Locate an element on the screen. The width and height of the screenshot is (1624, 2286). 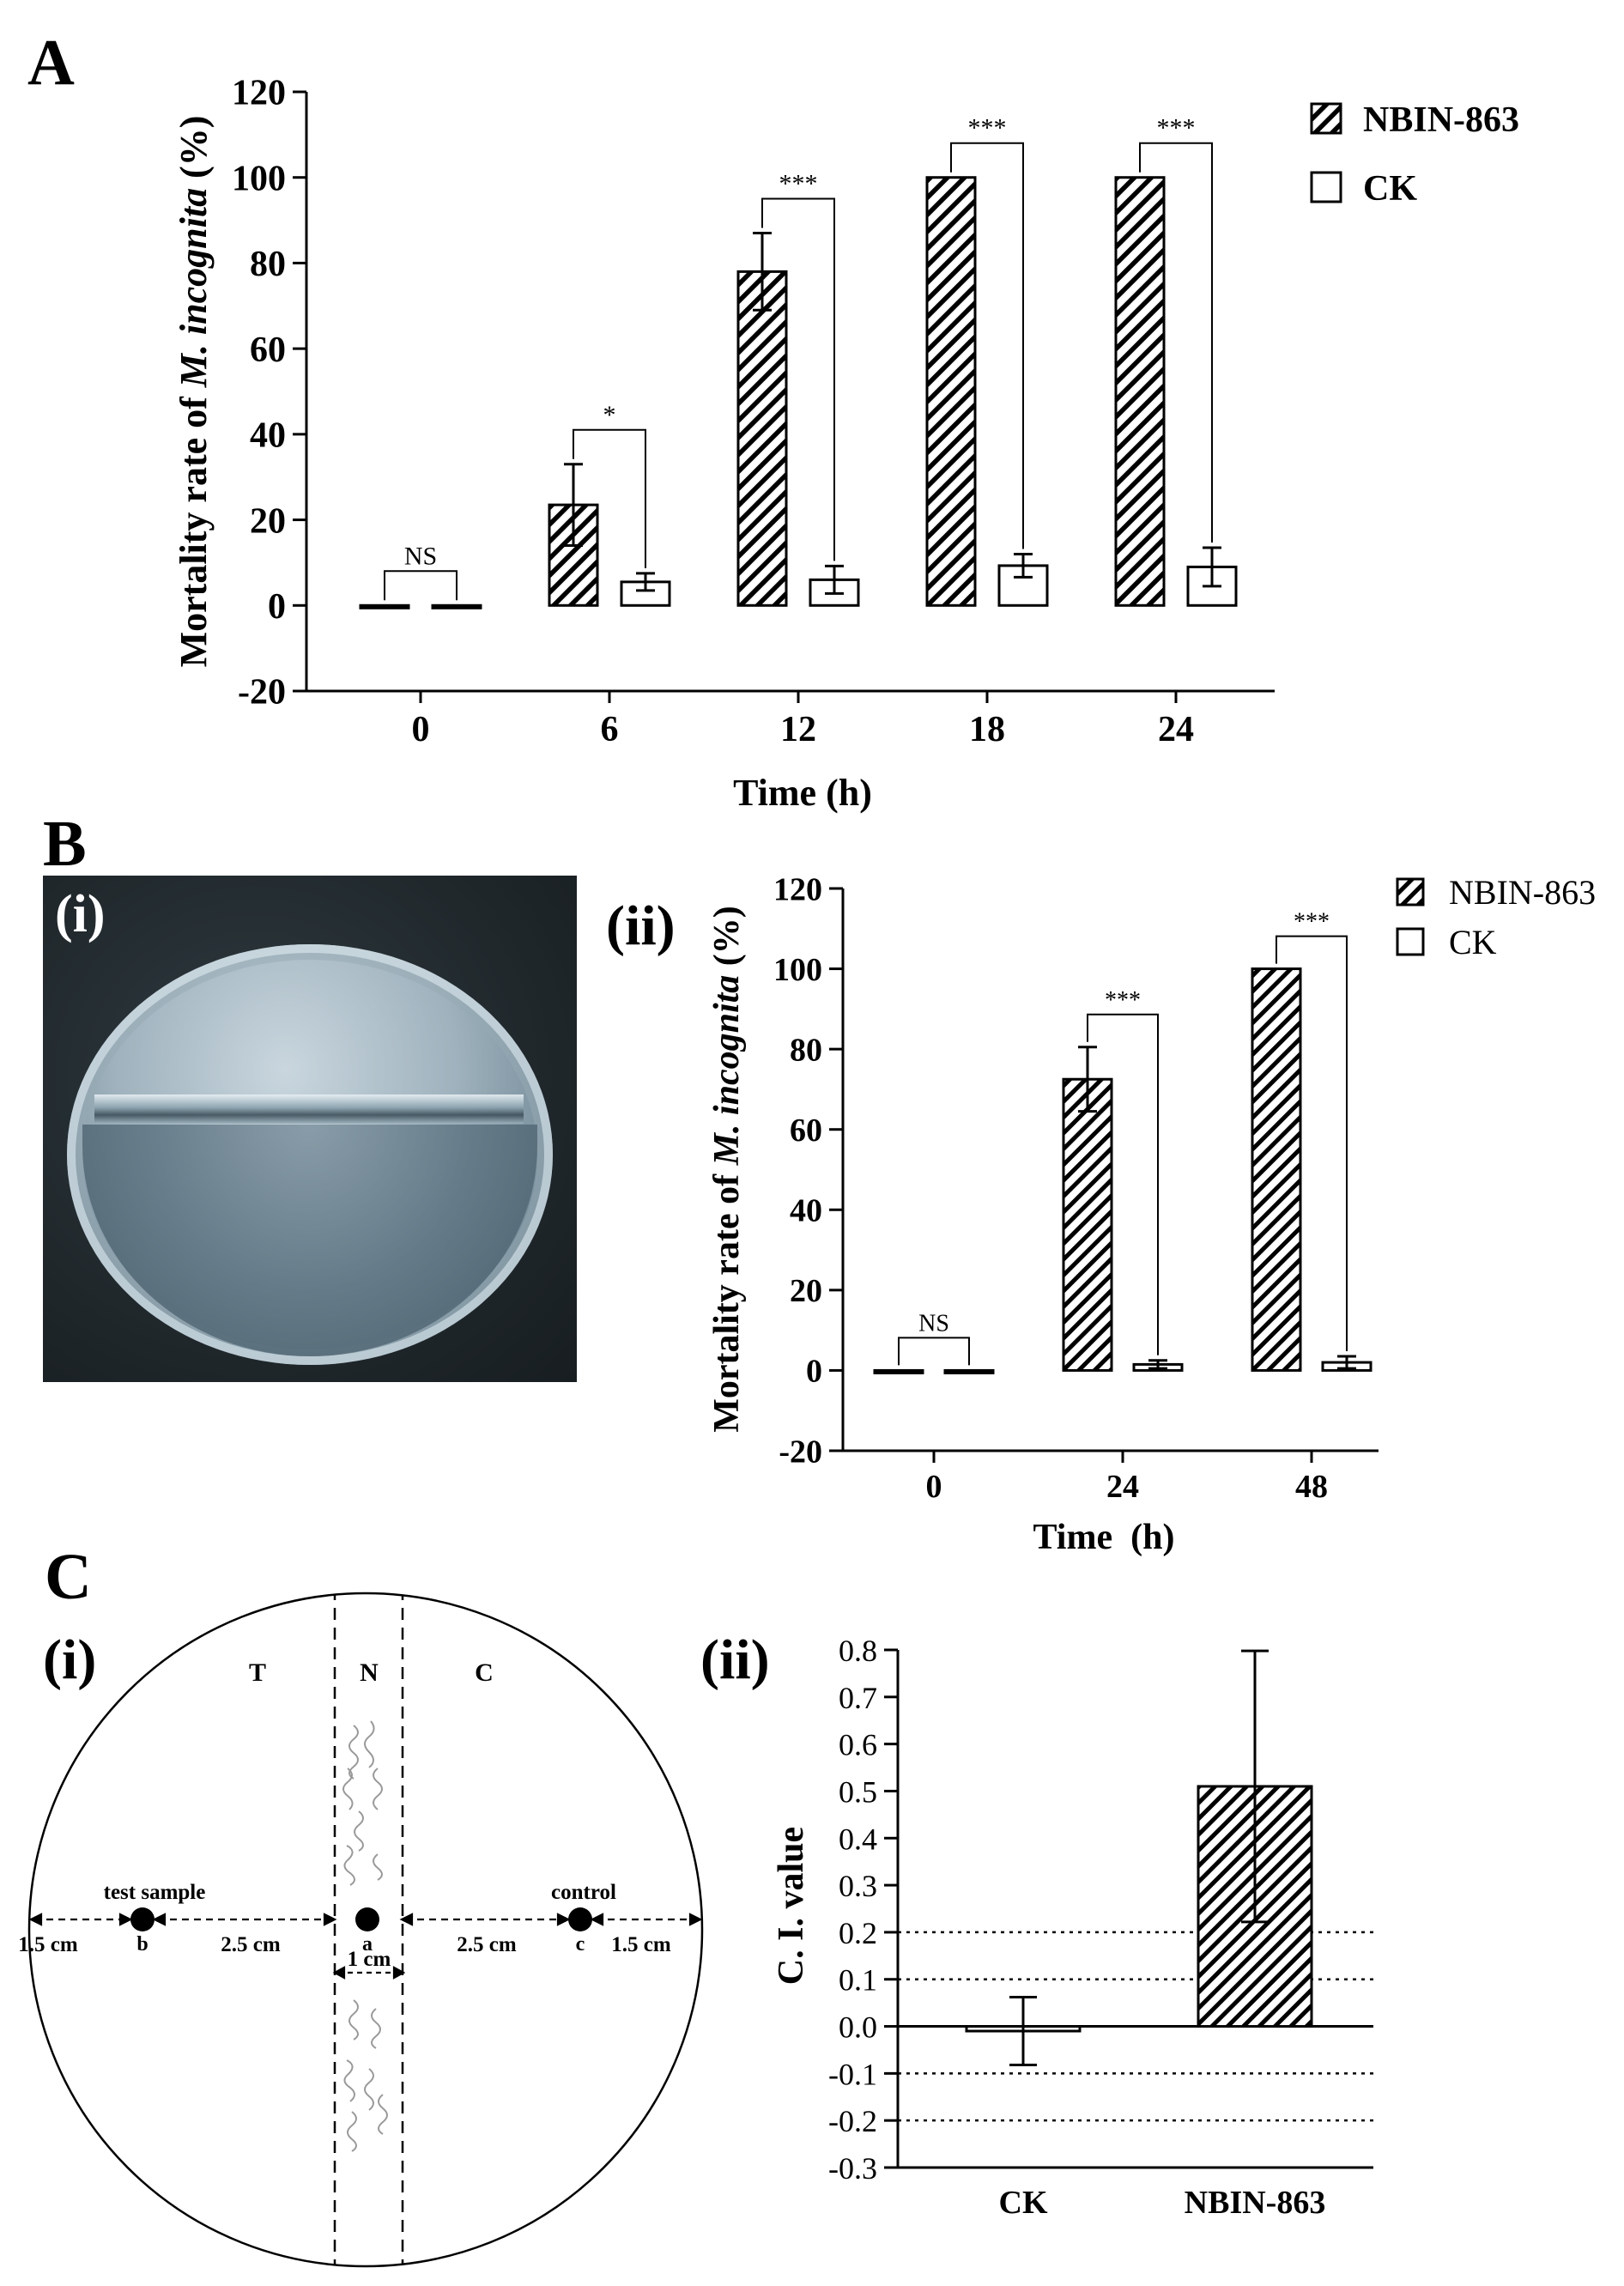
chart-b-ylabel: Mortality rate of M. incognita (%) is located at coordinates (727, 1169).